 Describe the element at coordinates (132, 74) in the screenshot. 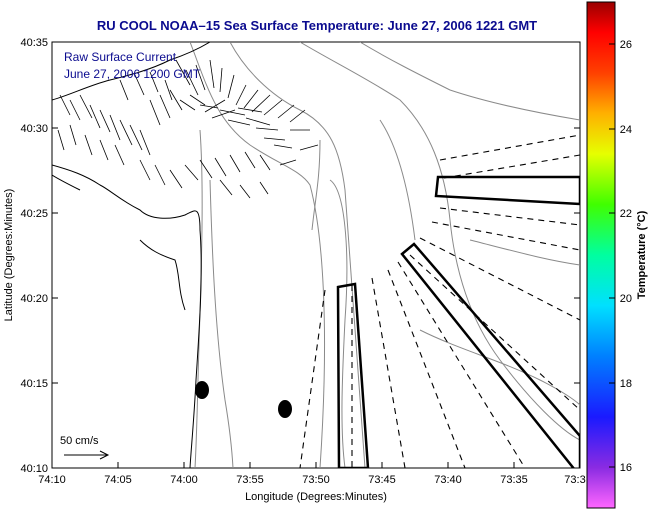

I see `overlay-line-2: June 27, 2006 1200 GMT` at that location.